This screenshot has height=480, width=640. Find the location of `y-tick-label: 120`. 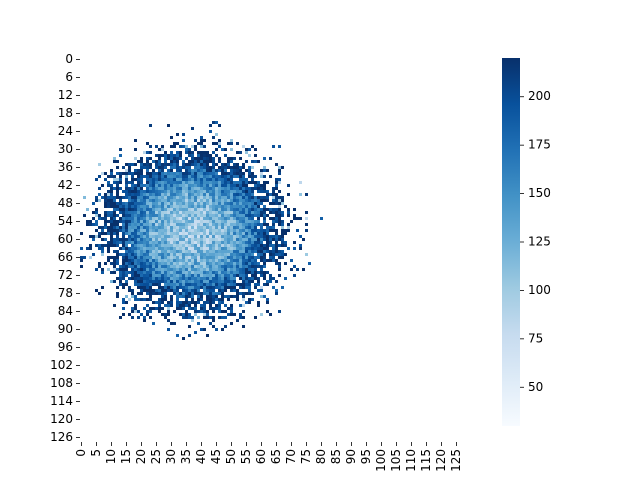

y-tick-label: 120 is located at coordinates (61, 419).